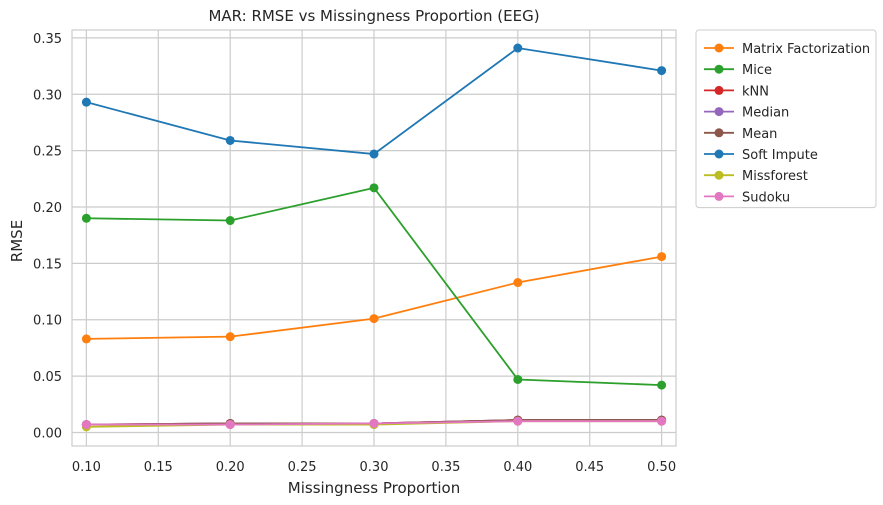  Describe the element at coordinates (589, 467) in the screenshot. I see `x-tick-label: 0.45` at that location.